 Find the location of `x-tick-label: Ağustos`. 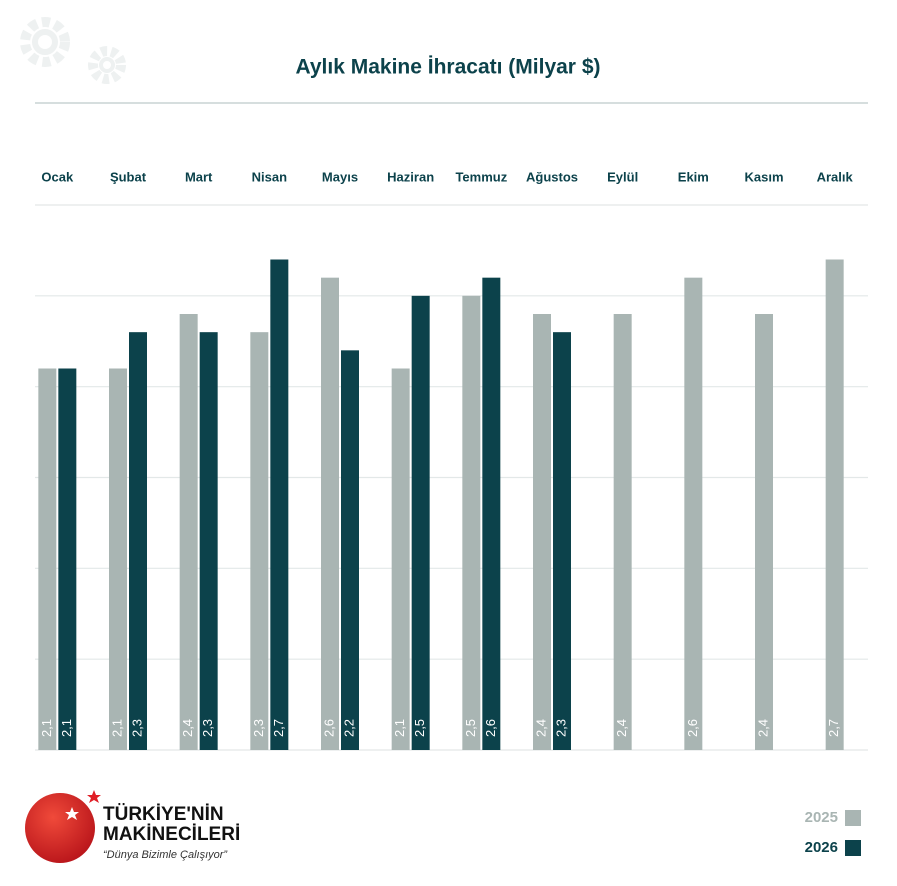

x-tick-label: Ağustos is located at coordinates (552, 176).